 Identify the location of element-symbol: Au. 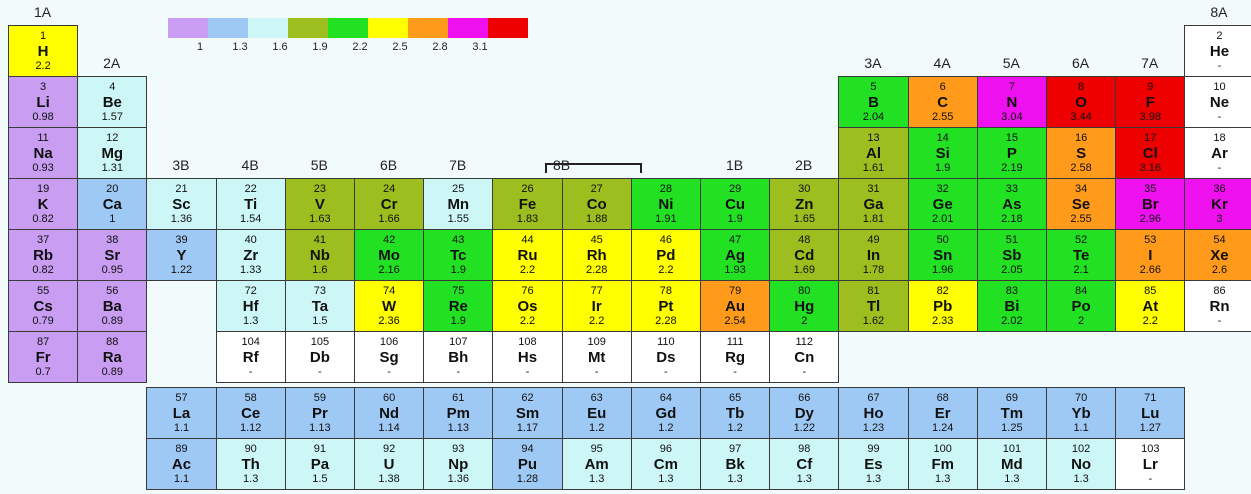
(735, 306).